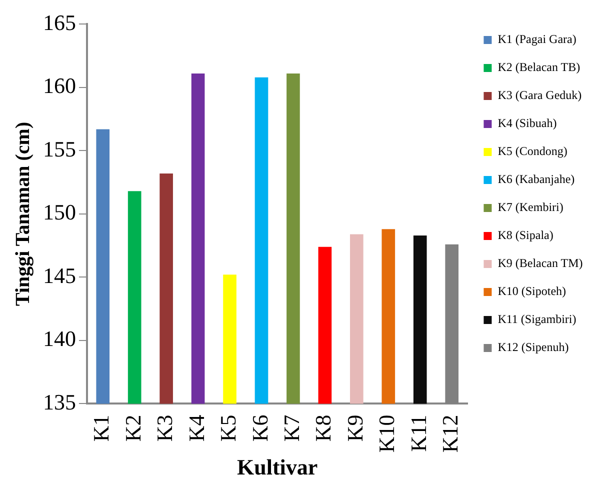 Image resolution: width=605 pixels, height=490 pixels. Describe the element at coordinates (291, 428) in the screenshot. I see `x-tick-label: K7` at that location.